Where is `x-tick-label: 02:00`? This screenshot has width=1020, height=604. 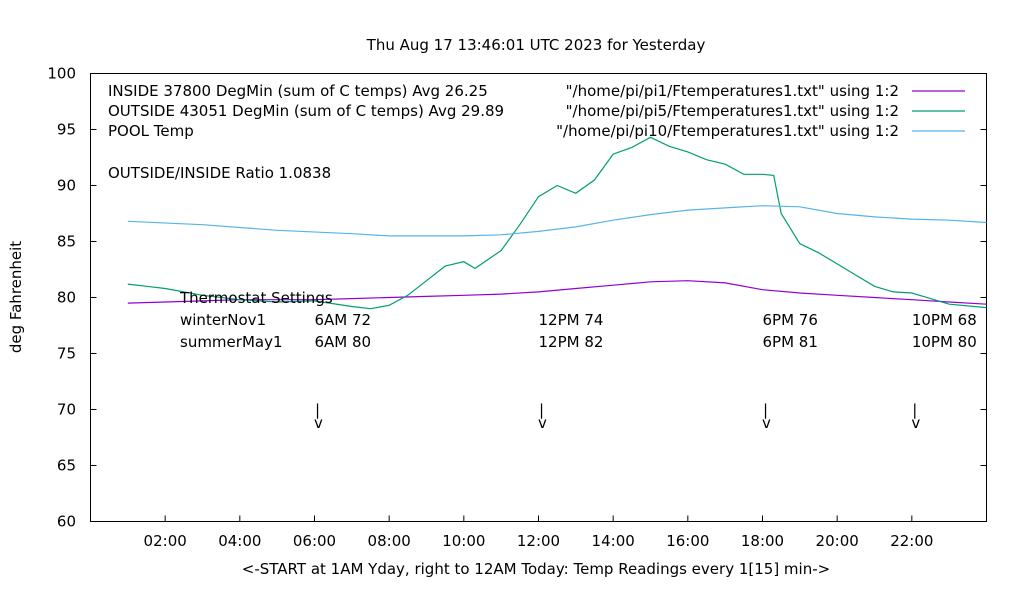
x-tick-label: 02:00 is located at coordinates (165, 541).